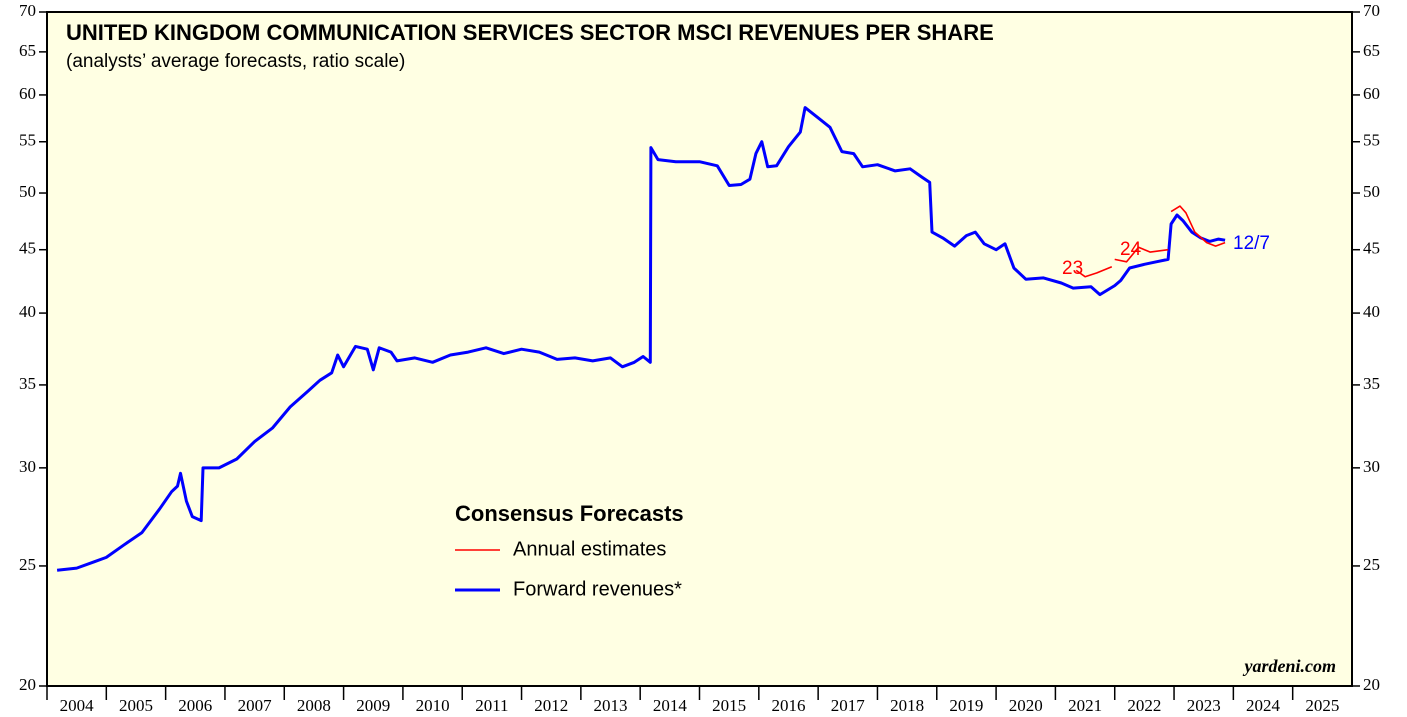  I want to click on x-tick-label: 2019, so click(966, 705).